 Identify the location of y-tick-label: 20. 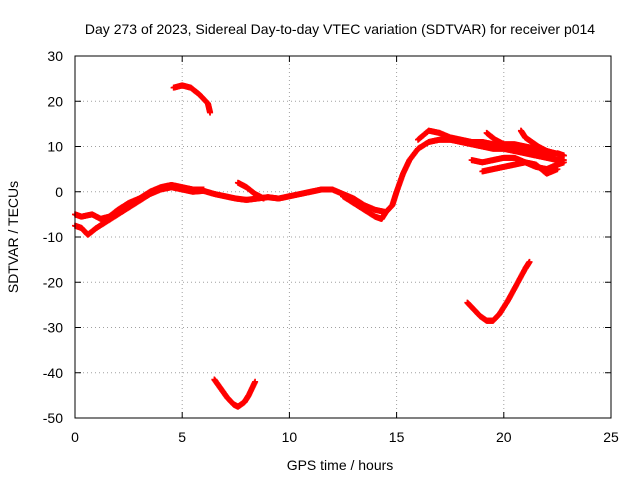
(55, 101).